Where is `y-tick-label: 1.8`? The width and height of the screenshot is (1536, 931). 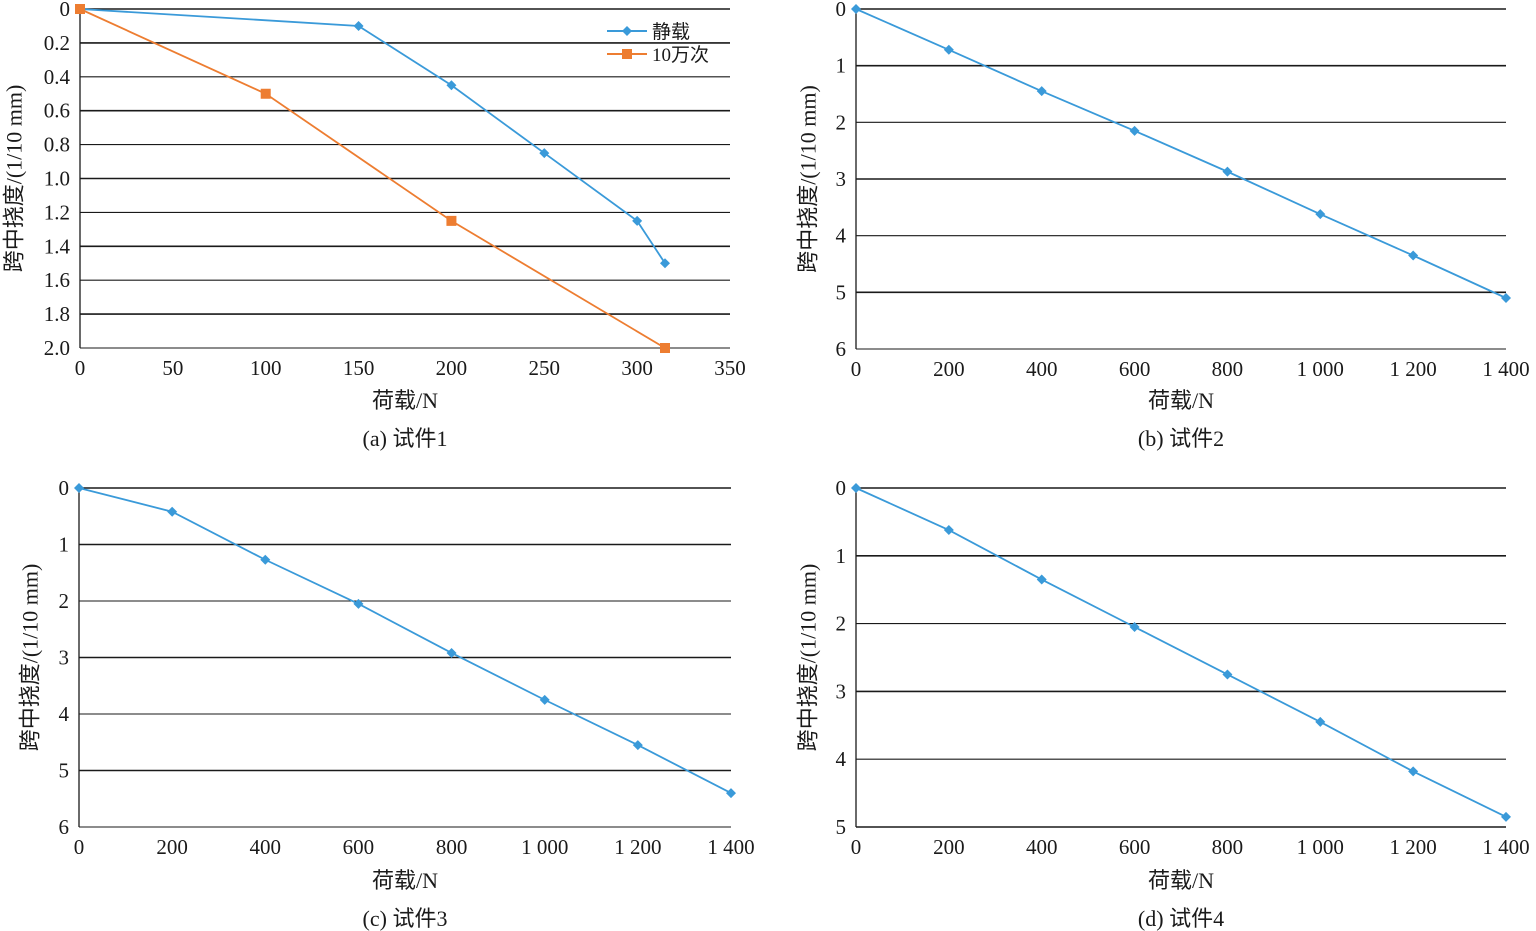
y-tick-label: 1.8 is located at coordinates (57, 314).